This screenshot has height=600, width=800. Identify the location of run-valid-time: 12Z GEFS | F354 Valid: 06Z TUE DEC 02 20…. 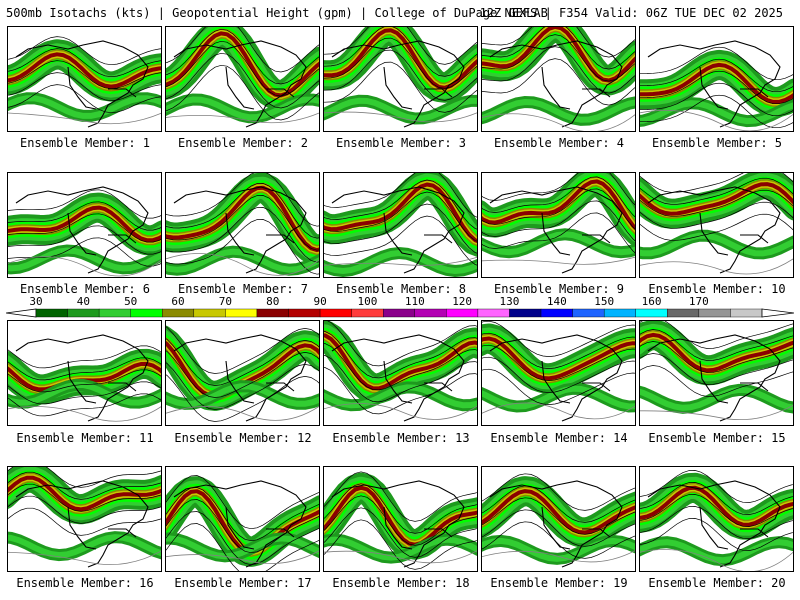
(631, 13).